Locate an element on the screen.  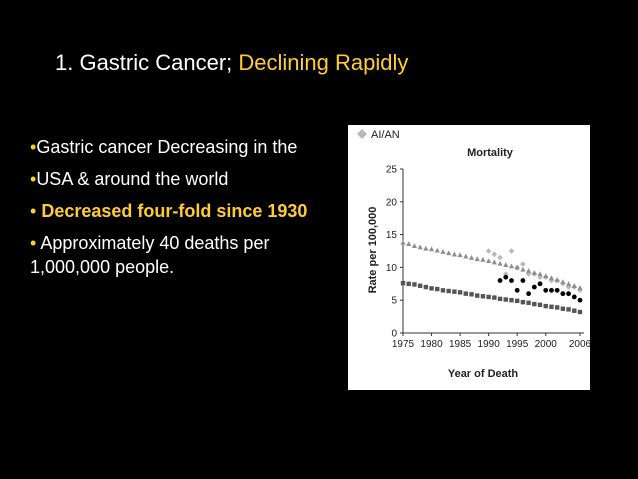
title-highlight: Declining Rapidly is located at coordinates (323, 62).